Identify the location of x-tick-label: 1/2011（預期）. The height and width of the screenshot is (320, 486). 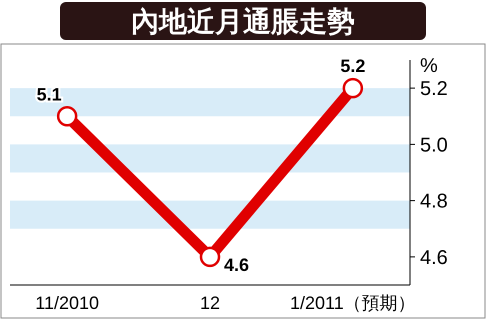
(353, 303).